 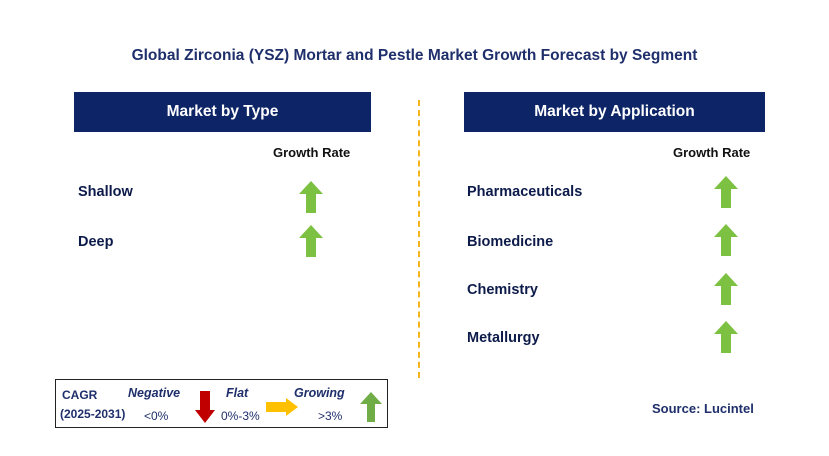 I want to click on legend-negative-range: <0%, so click(x=156, y=416).